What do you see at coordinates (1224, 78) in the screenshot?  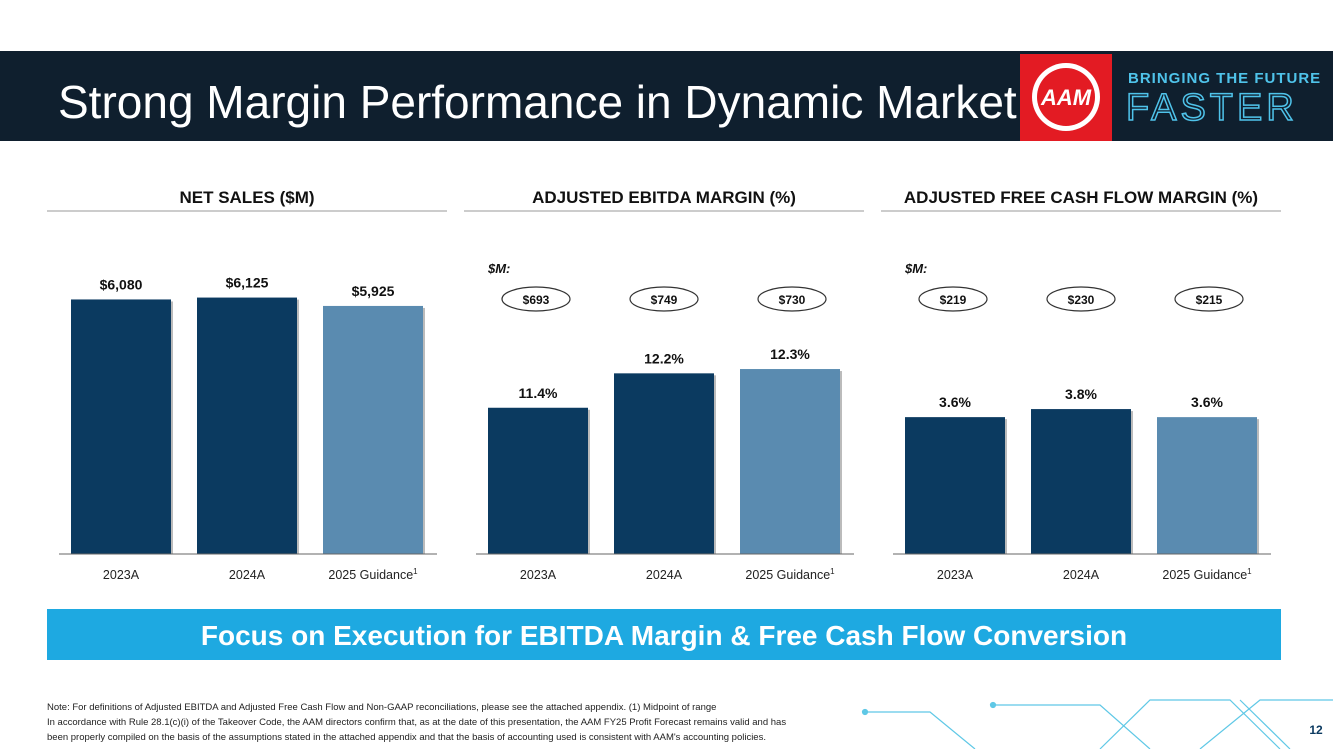 I see `tagline-top: BRINGING THE FUTURE` at bounding box center [1224, 78].